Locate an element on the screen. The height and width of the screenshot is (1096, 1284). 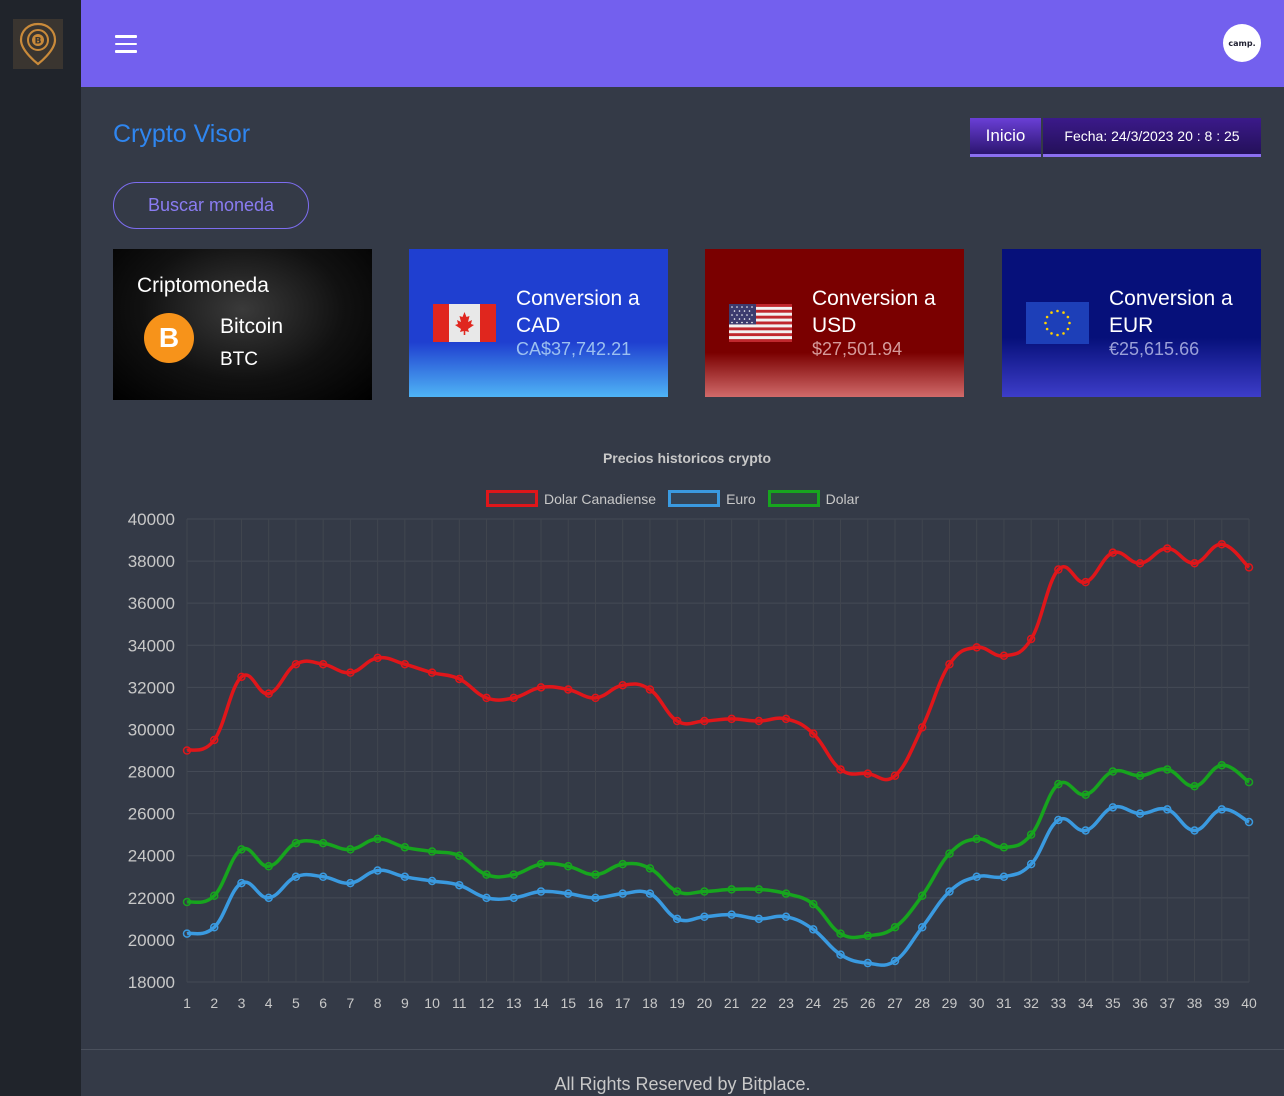
footer-divider is located at coordinates (682, 1049).